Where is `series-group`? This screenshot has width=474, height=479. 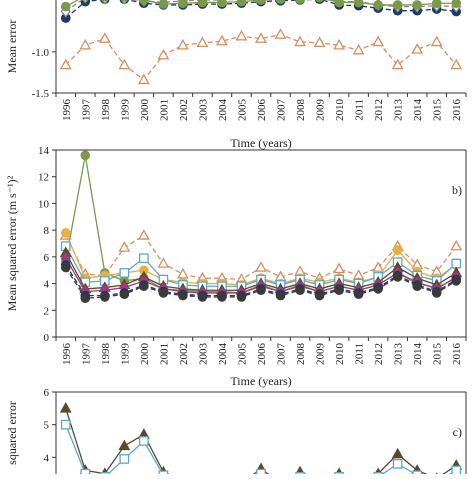
series-group is located at coordinates (261, 57).